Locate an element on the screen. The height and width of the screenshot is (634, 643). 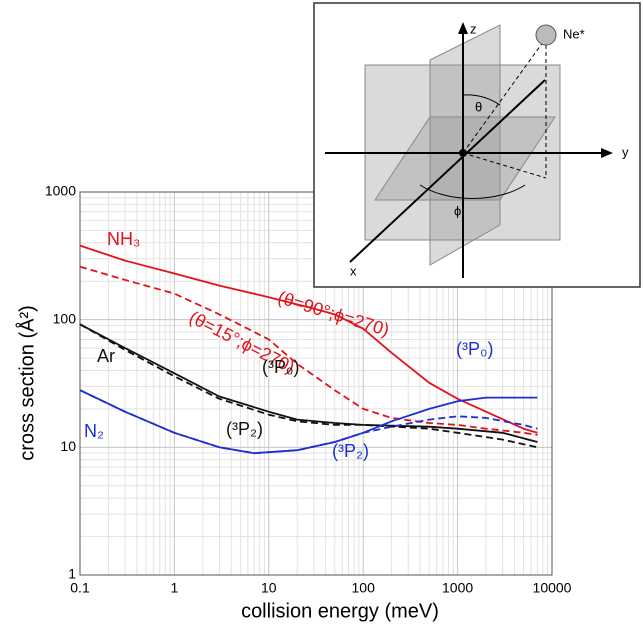
direction-line is located at coordinates (504, 95).